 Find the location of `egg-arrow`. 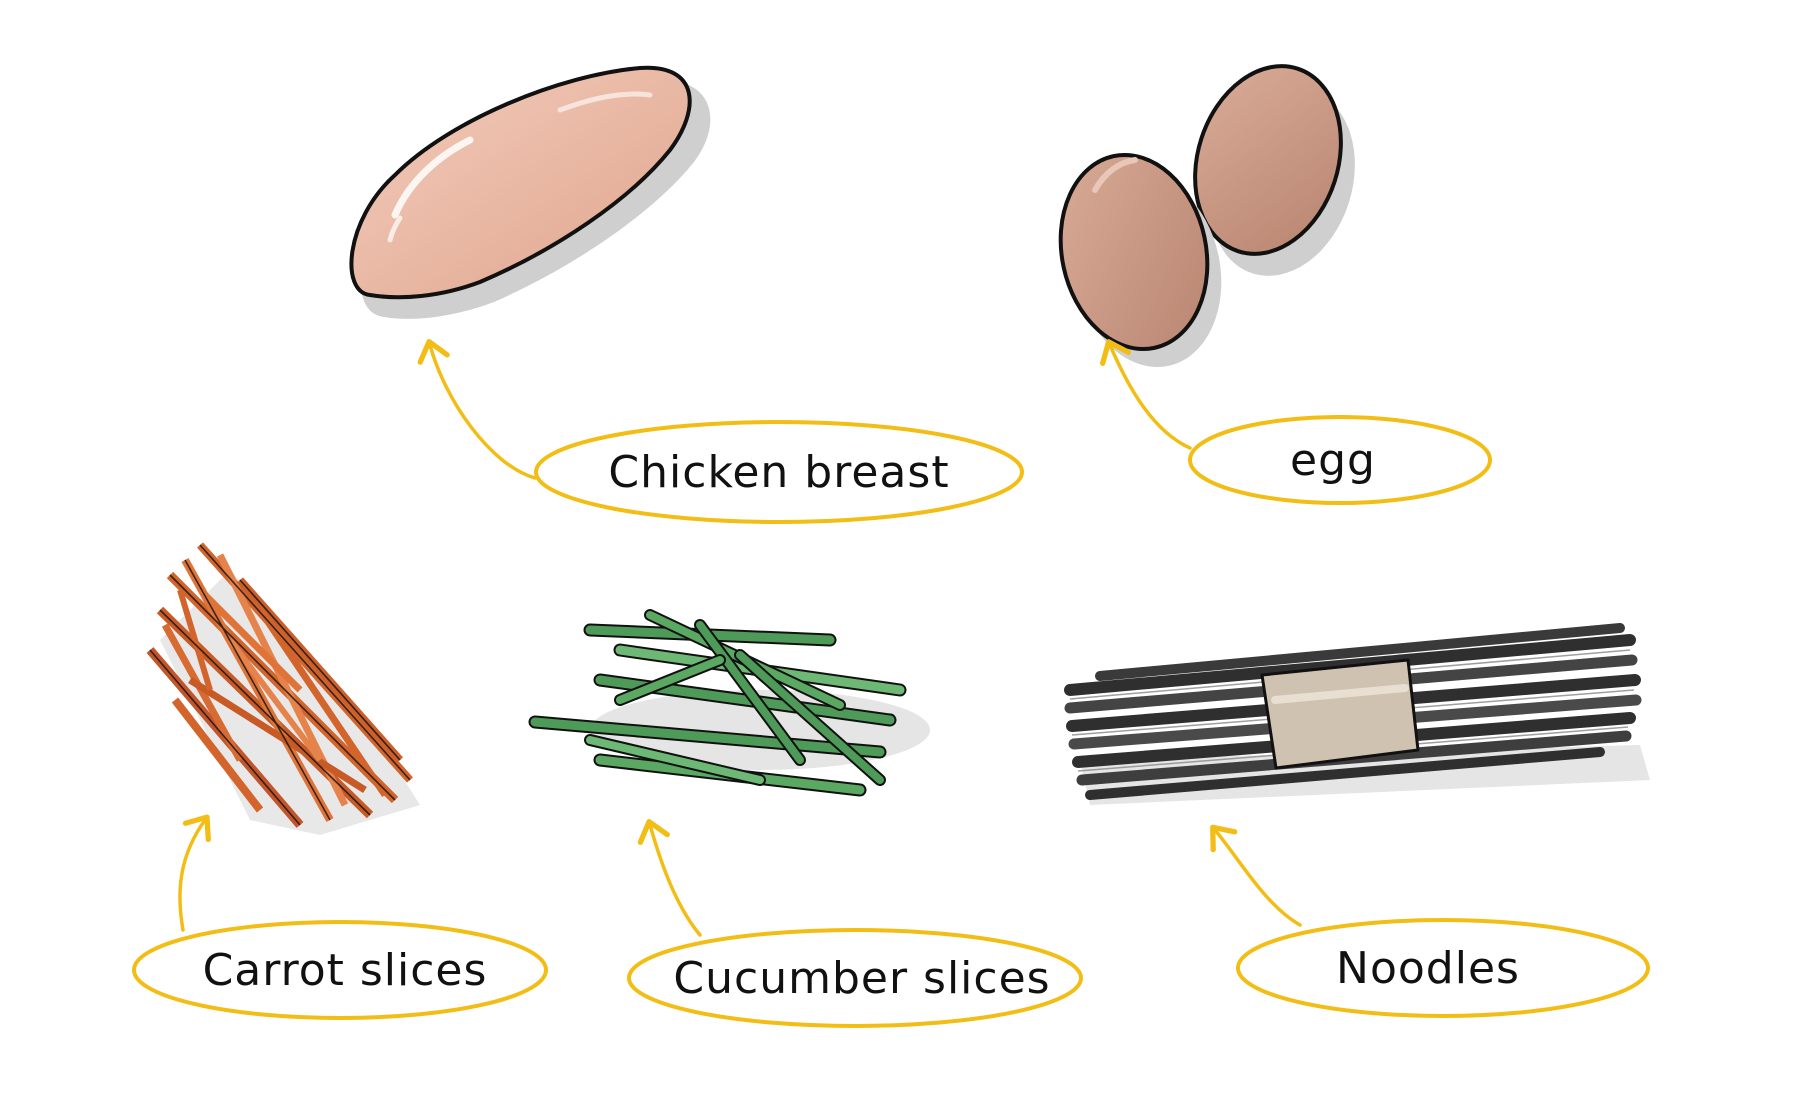

egg-arrow is located at coordinates (1146, 394).